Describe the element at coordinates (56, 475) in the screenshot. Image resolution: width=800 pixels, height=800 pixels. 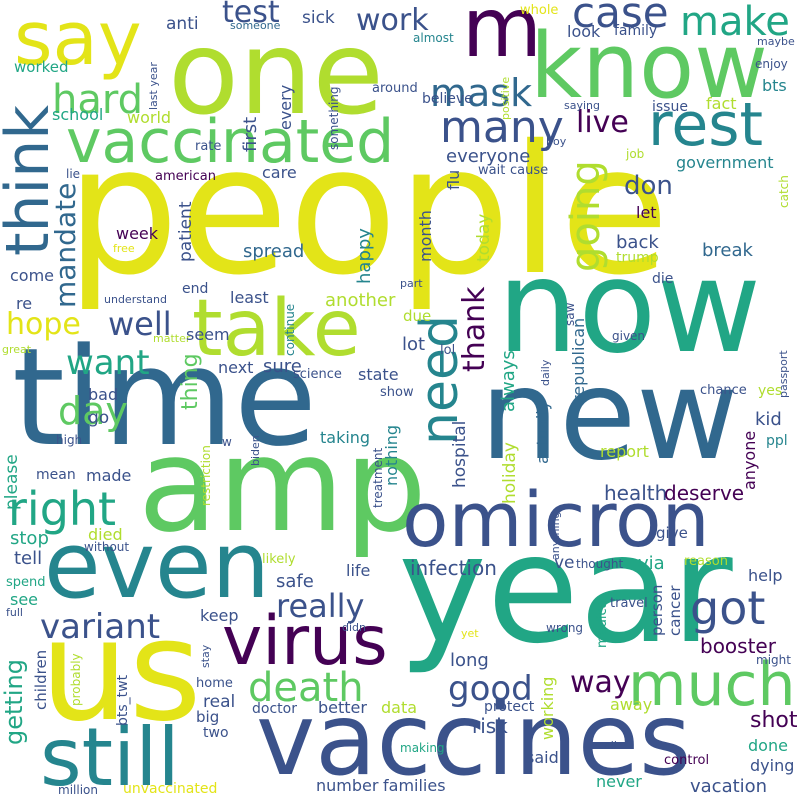
I see `word-mean: mean` at that location.